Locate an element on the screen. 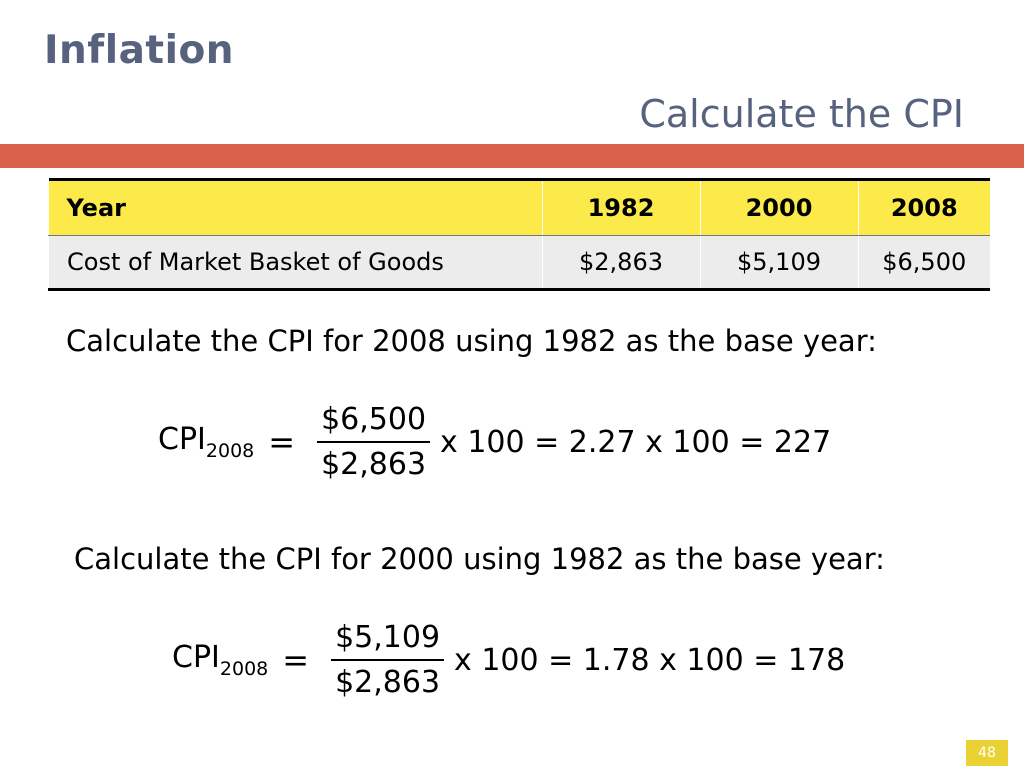 The image size is (1024, 768). fraction: $6,500 $2,863 is located at coordinates (374, 442).